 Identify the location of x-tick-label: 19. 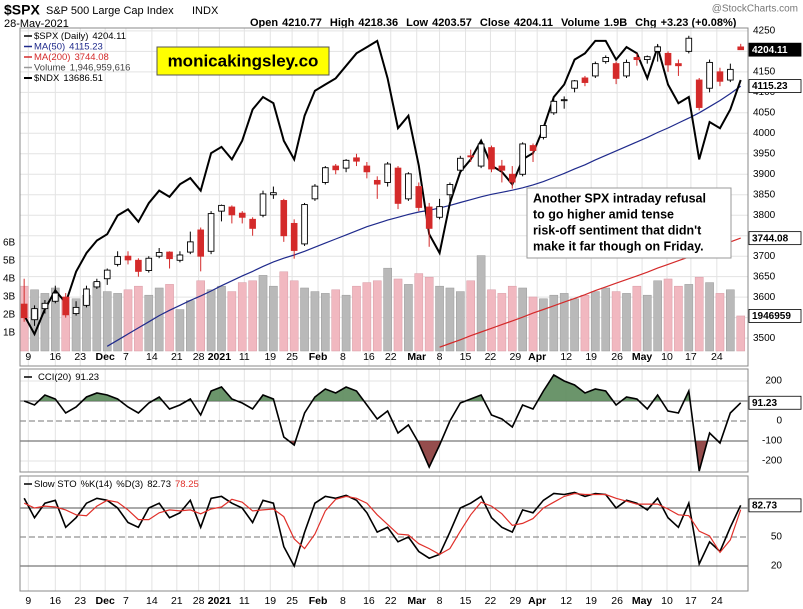
(591, 357).